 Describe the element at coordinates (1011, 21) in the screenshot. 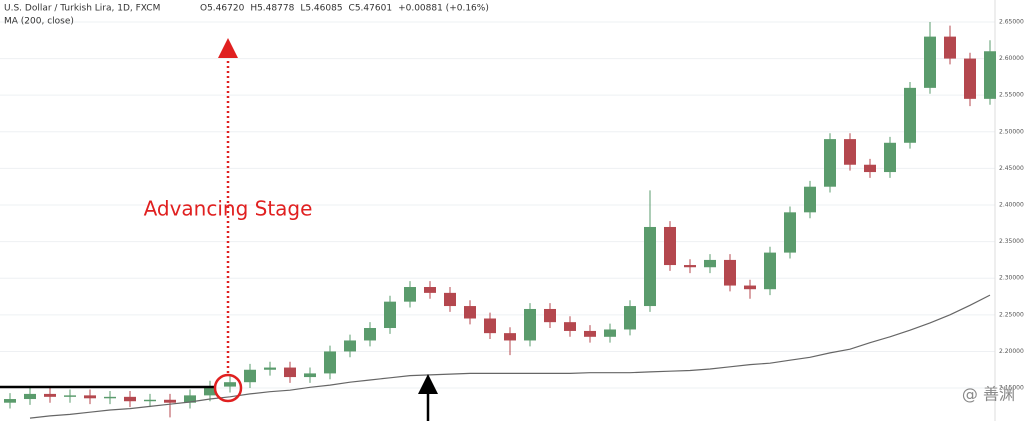

I see `y-tick-label: 2.65000` at that location.